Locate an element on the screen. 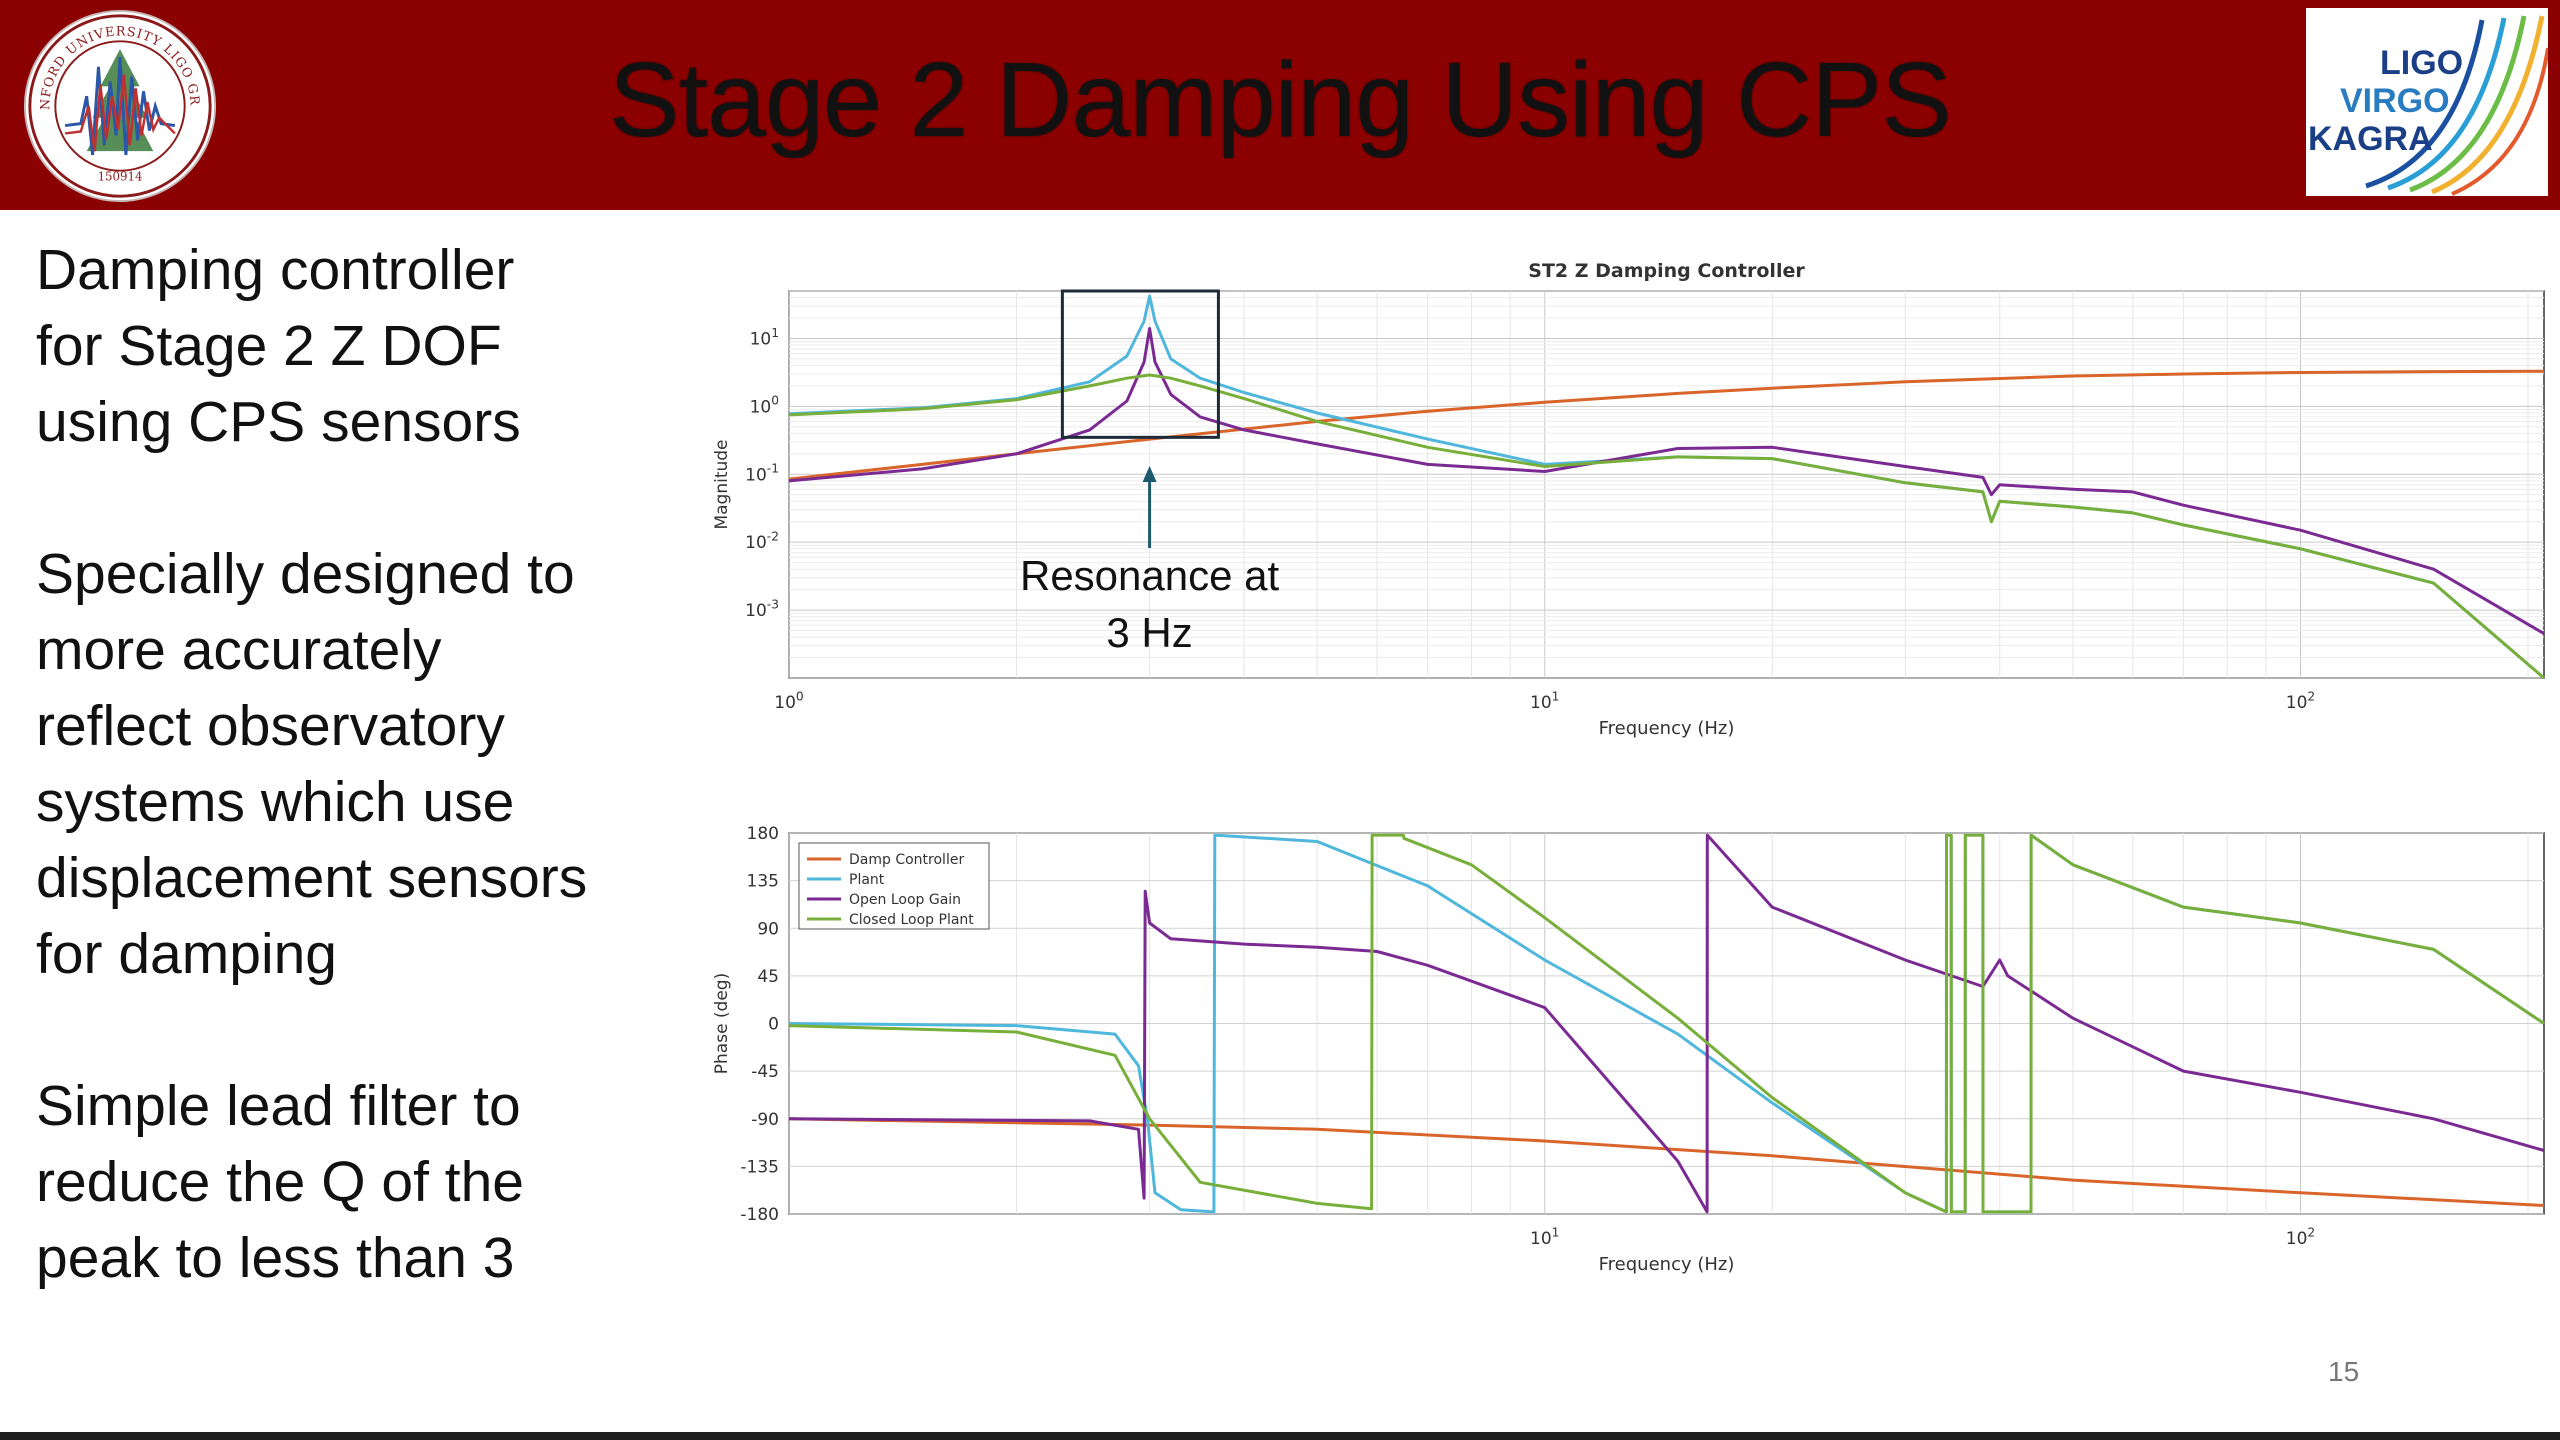 This screenshot has width=2560, height=1440. y-tick-label: -180 is located at coordinates (759, 1215).